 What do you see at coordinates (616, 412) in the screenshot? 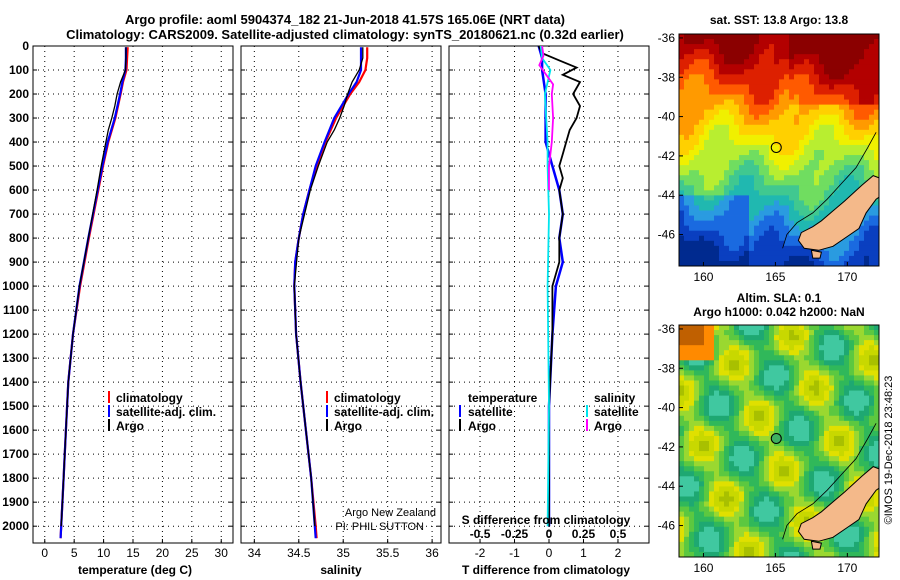
I see `legend-s-satellite: satellite` at bounding box center [616, 412].